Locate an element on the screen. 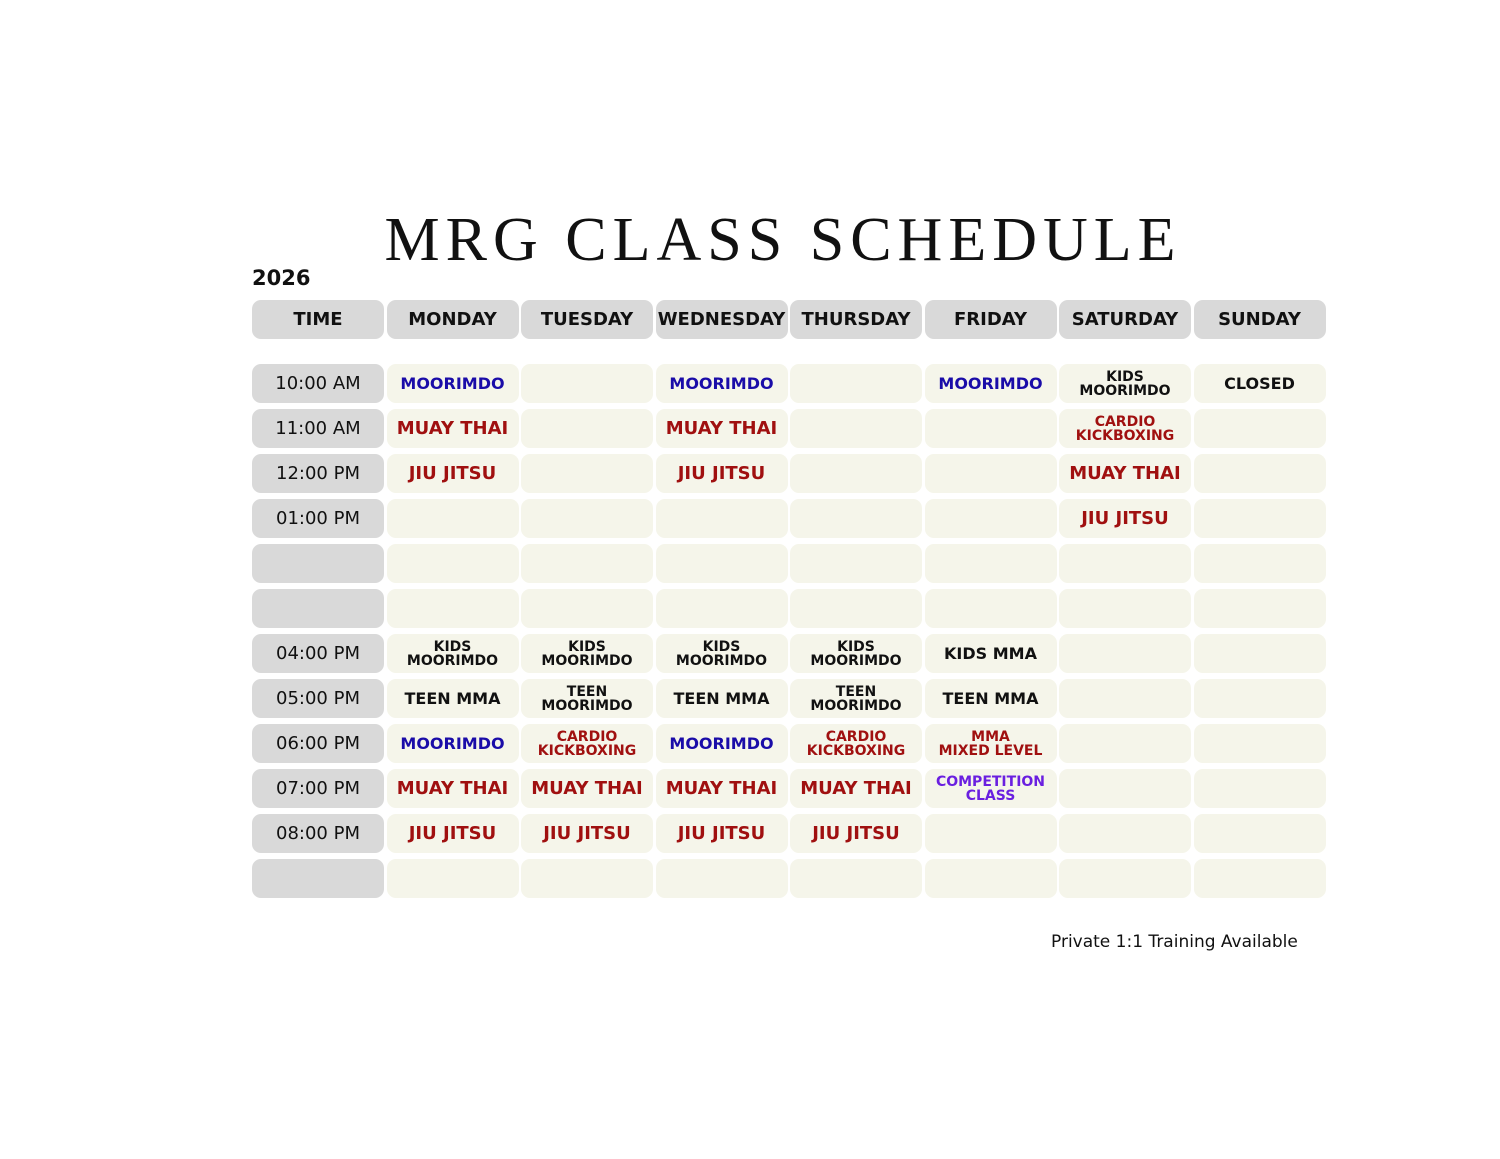 The height and width of the screenshot is (1159, 1500). time-cell: 06:00 PM is located at coordinates (318, 743).